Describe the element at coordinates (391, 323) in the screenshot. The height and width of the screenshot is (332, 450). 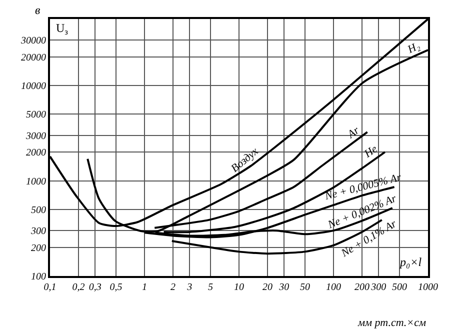
I see `text: мм рт.ст.×см` at that location.